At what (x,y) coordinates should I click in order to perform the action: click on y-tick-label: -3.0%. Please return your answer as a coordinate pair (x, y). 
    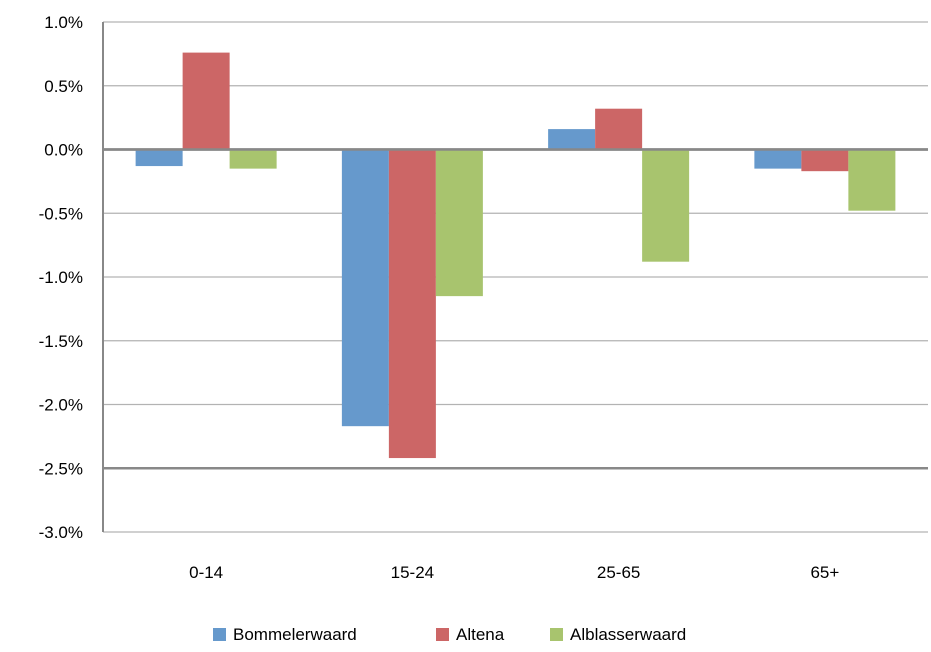
    Looking at the image, I should click on (61, 532).